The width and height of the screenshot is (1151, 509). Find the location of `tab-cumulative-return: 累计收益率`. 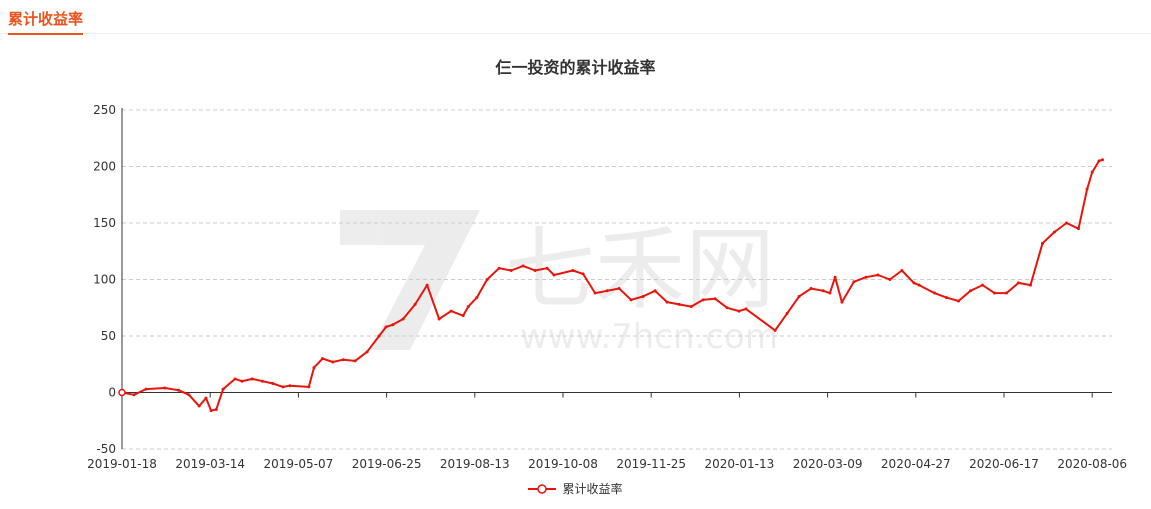

tab-cumulative-return: 累计收益率 is located at coordinates (46, 21).